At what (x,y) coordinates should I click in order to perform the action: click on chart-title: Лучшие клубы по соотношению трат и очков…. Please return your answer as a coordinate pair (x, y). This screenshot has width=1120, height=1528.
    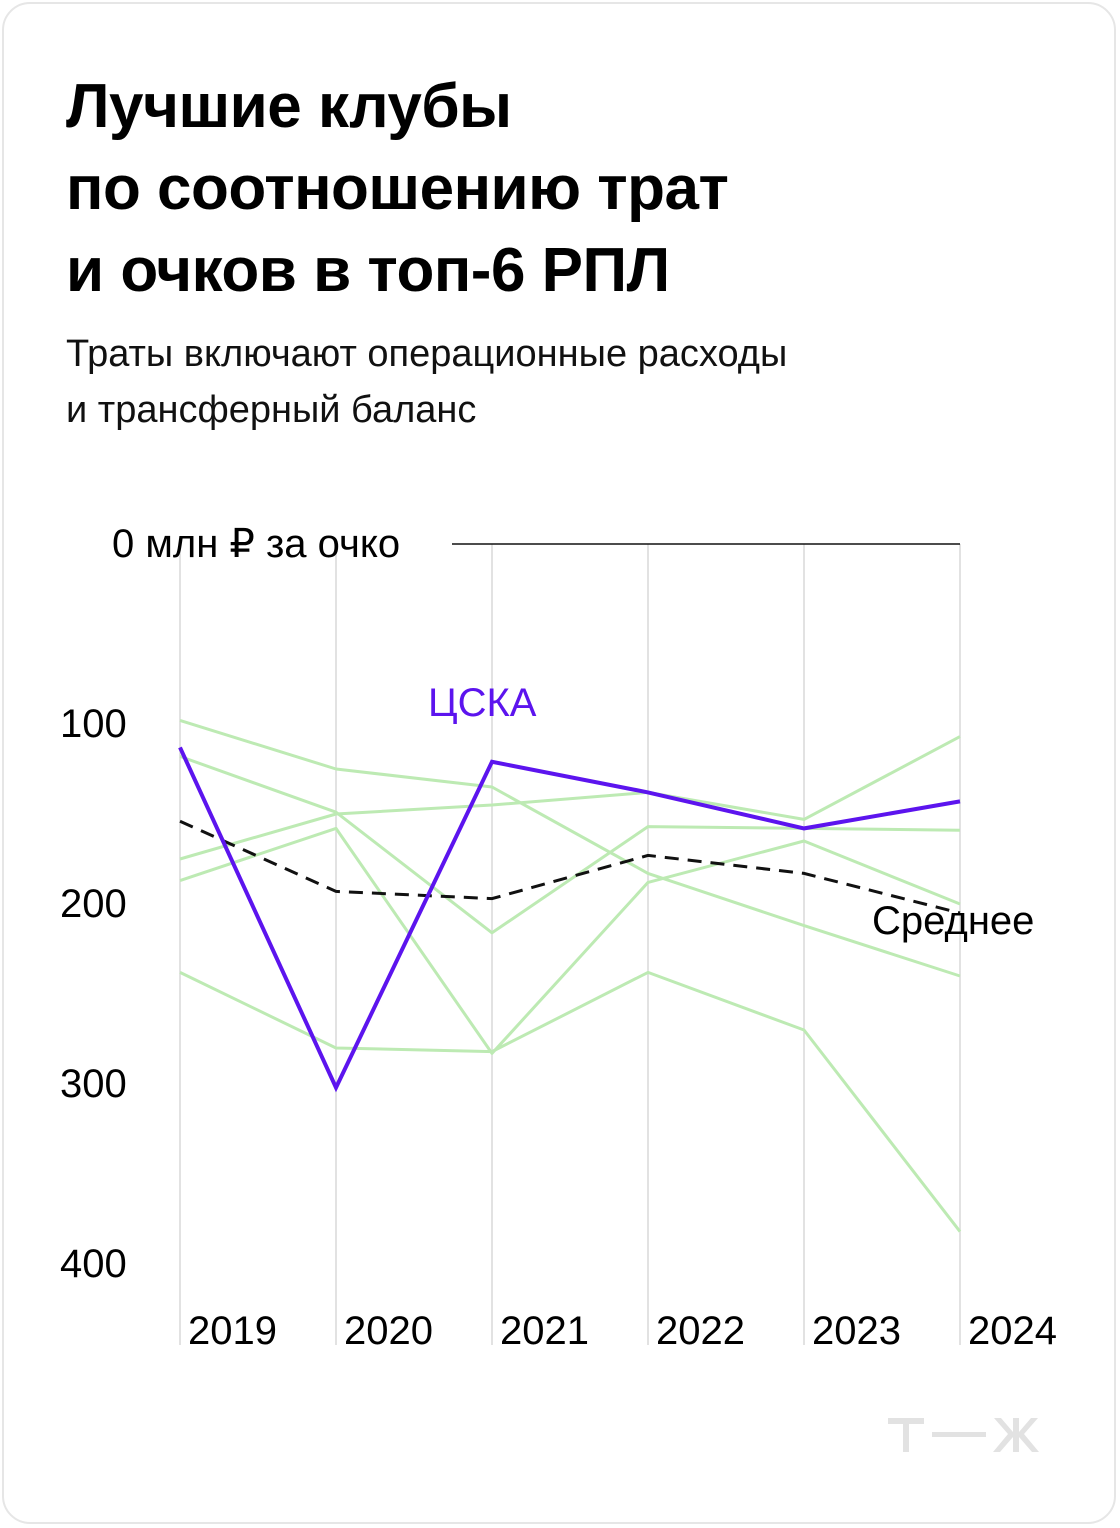
    Looking at the image, I should click on (566, 189).